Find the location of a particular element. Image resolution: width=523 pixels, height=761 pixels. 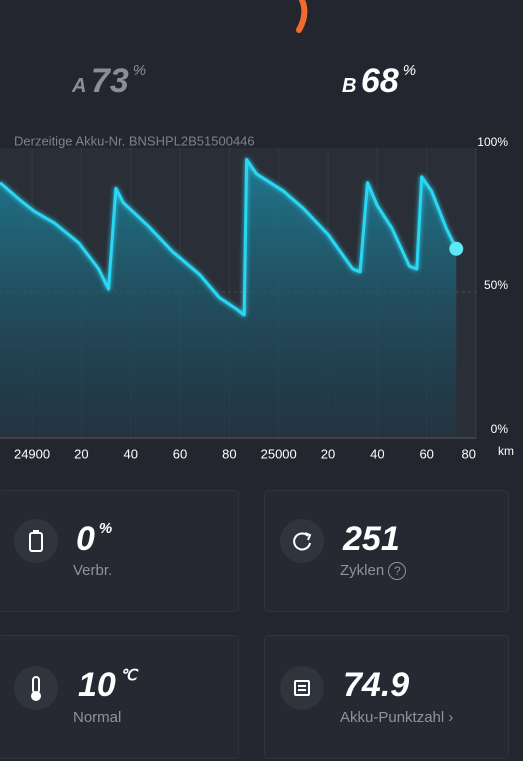

label: Zyklen is located at coordinates (362, 570).